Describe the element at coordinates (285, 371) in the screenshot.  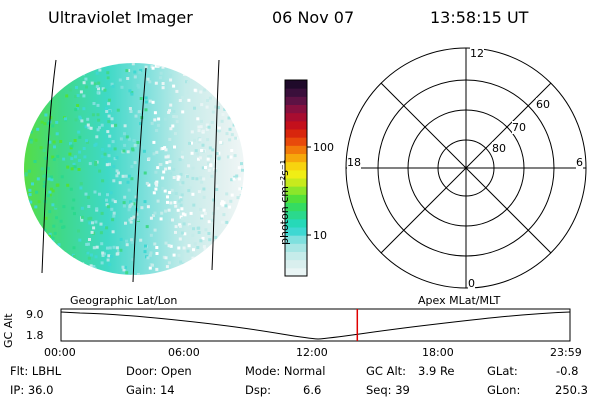
I see `mode-info: Mode: Normal` at that location.